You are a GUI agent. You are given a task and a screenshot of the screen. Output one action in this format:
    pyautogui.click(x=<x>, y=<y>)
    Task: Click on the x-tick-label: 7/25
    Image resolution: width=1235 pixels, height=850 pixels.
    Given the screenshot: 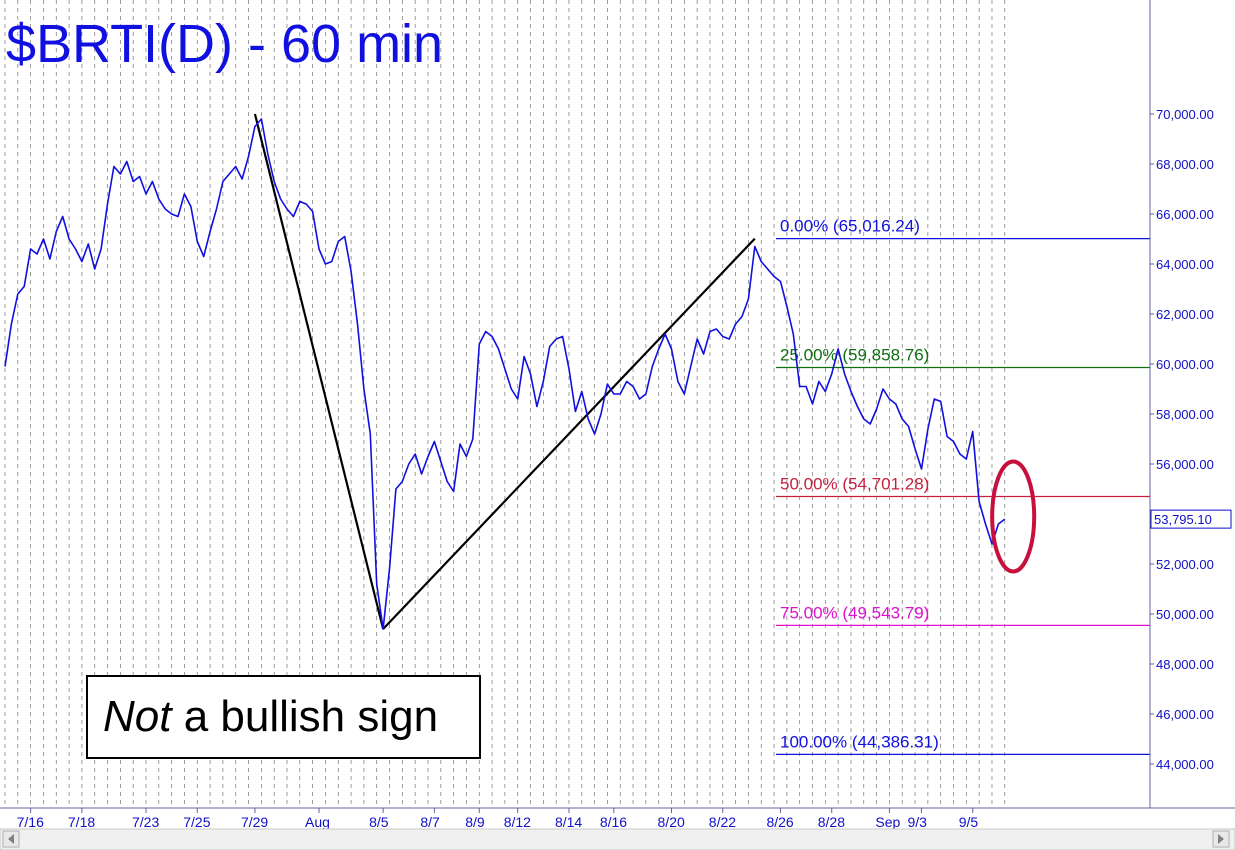 What is the action you would take?
    pyautogui.click(x=196, y=822)
    